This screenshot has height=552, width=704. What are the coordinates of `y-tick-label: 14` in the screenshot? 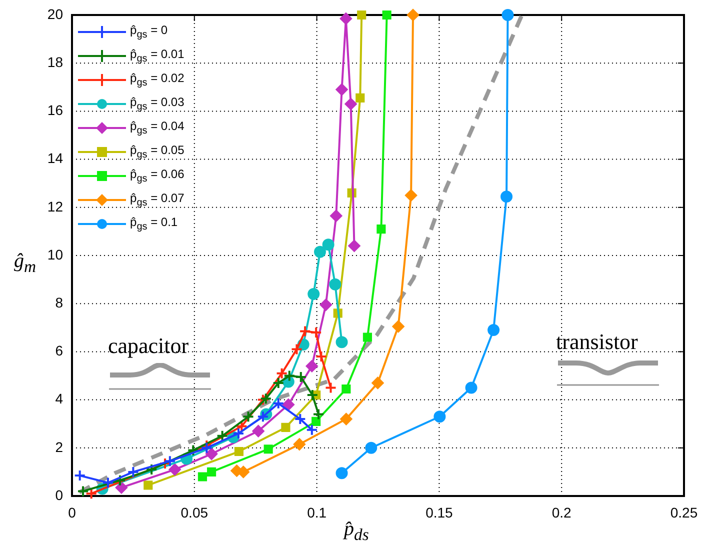 It's located at (55, 158).